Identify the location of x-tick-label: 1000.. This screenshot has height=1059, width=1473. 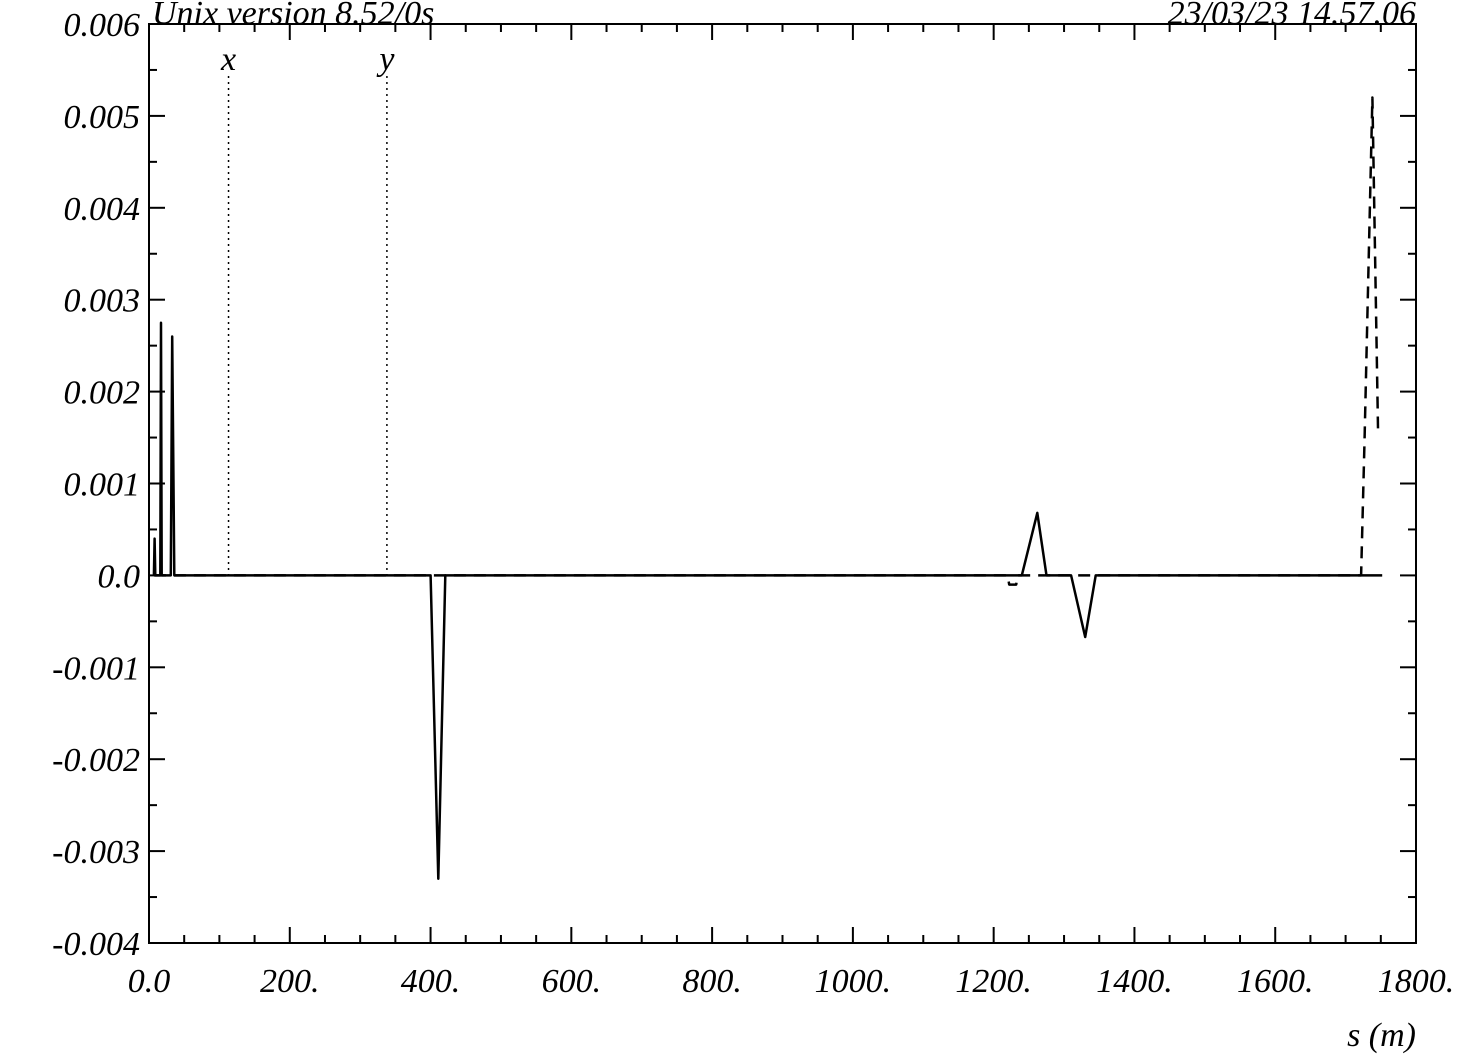
(853, 981).